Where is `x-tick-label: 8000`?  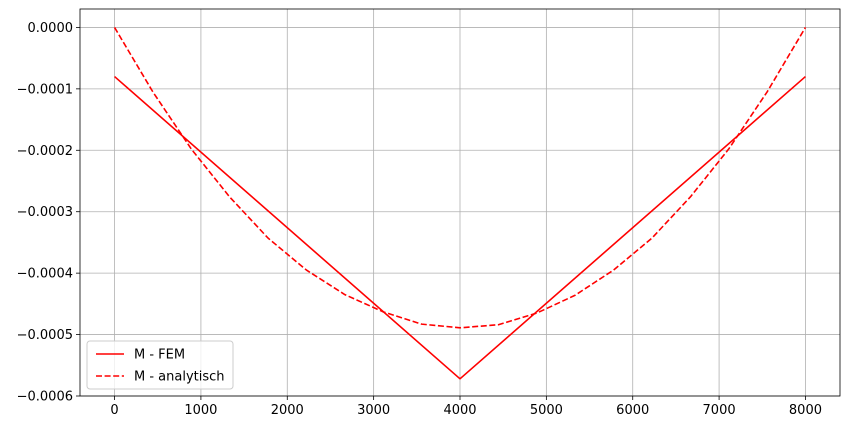
x-tick-label: 8000 is located at coordinates (805, 410).